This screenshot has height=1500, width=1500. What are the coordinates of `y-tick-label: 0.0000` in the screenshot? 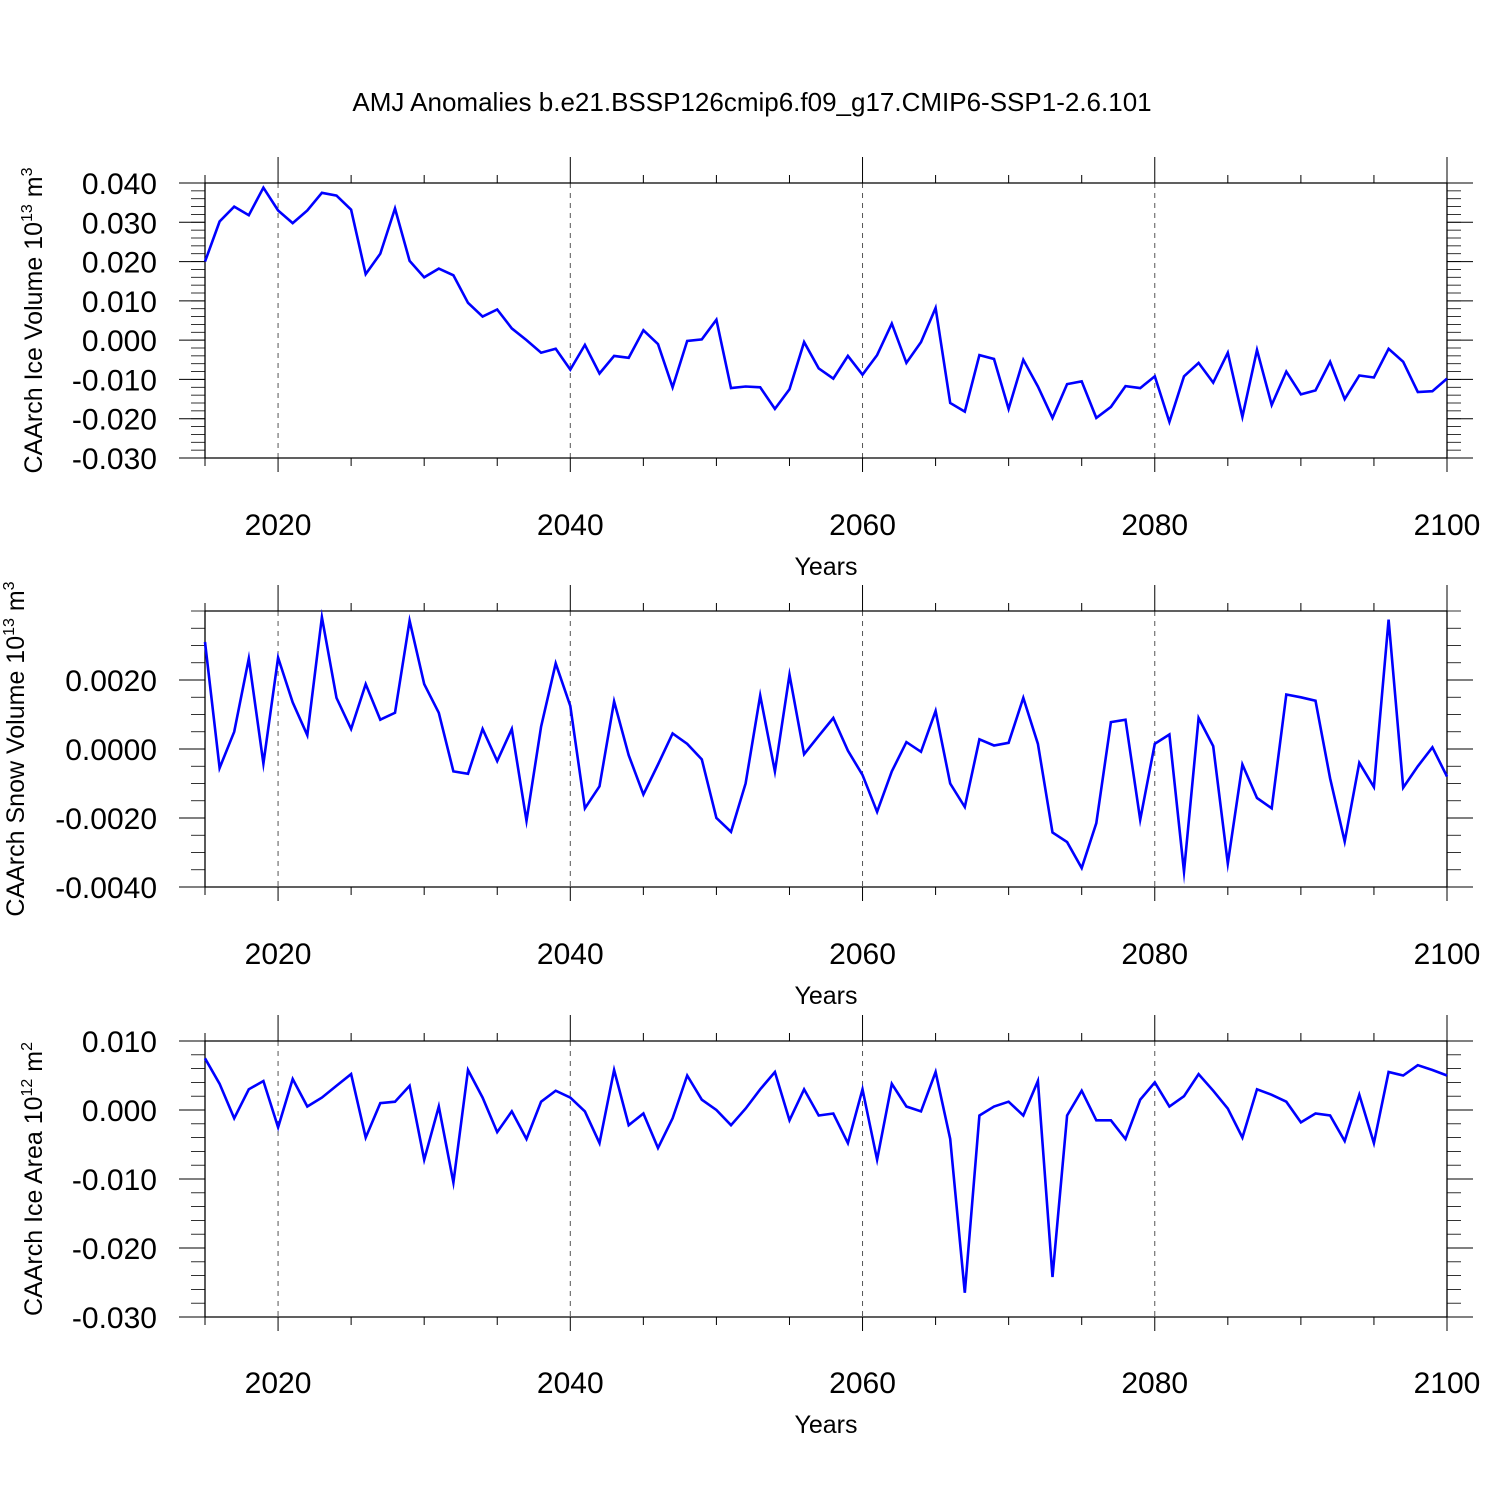 It's located at (111, 750).